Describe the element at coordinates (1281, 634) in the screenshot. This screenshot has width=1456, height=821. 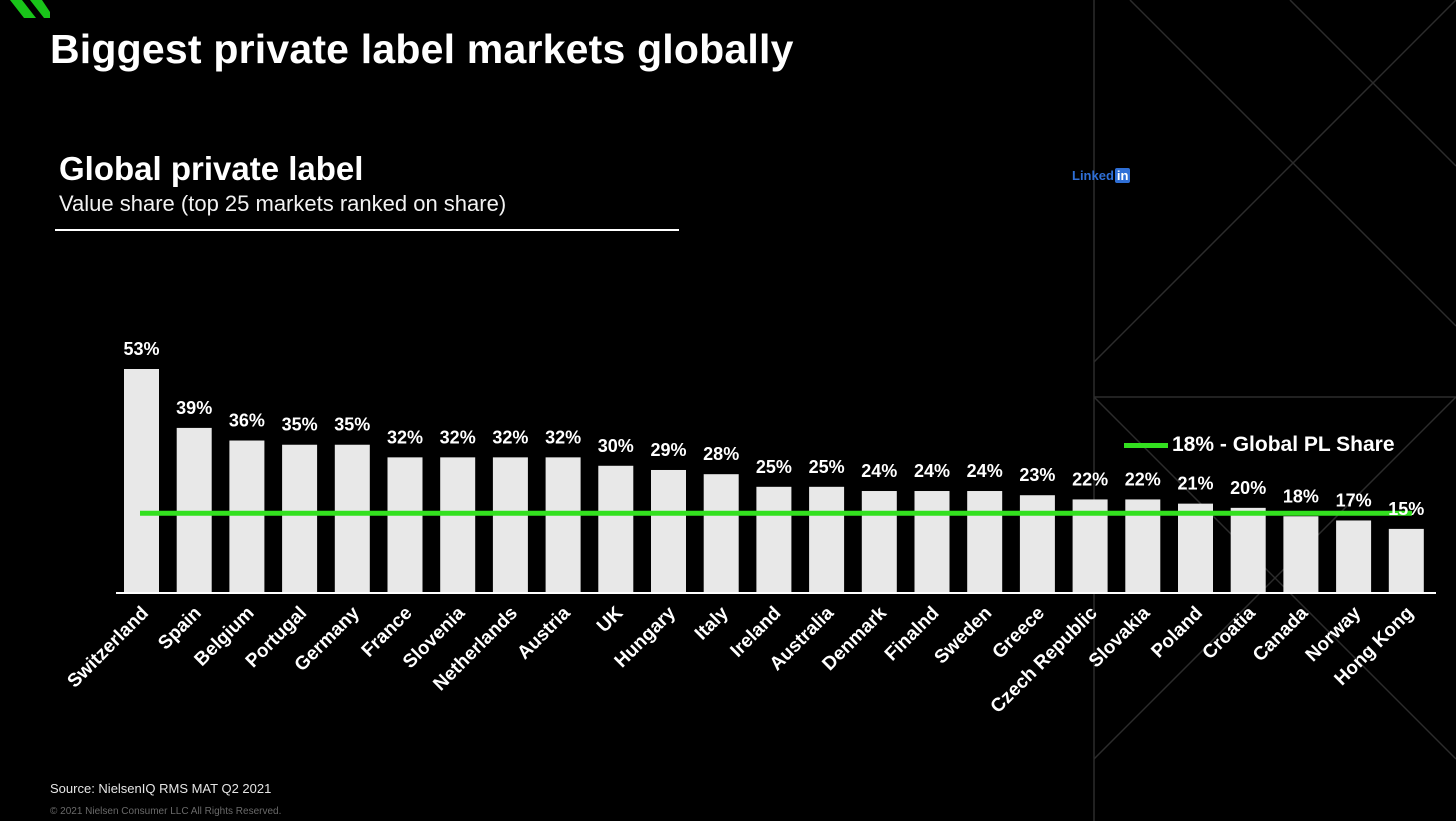
I see `category-label-22: Canada` at that location.